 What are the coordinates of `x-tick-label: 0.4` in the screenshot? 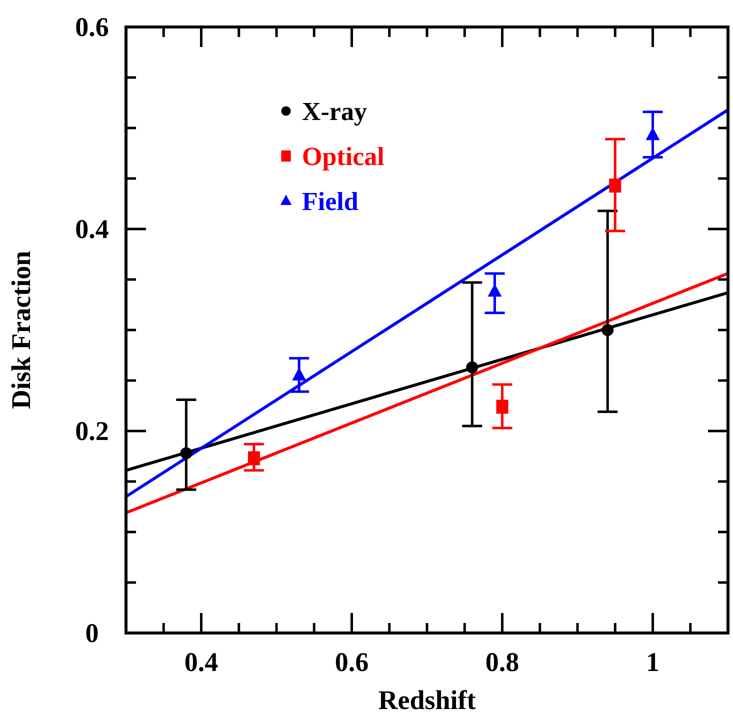 It's located at (201, 662).